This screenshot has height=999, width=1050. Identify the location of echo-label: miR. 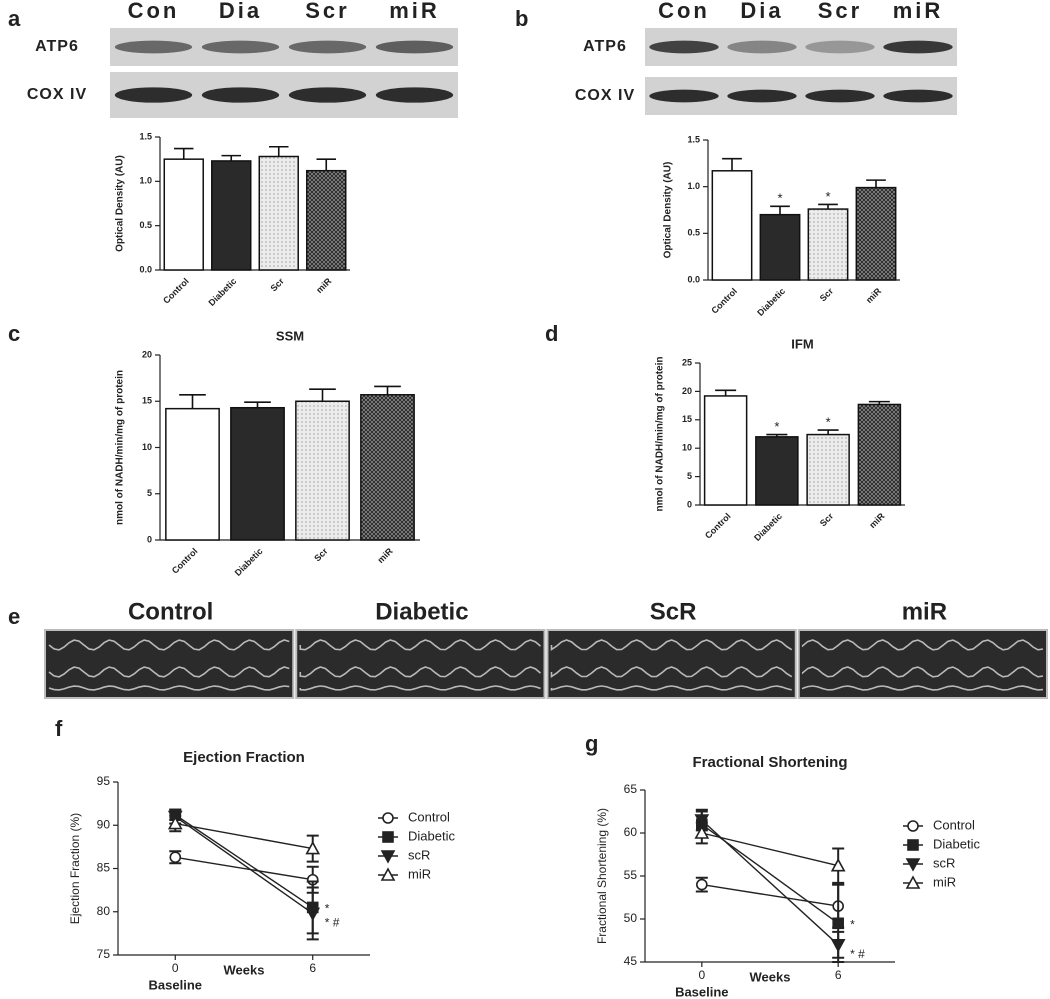
(924, 611).